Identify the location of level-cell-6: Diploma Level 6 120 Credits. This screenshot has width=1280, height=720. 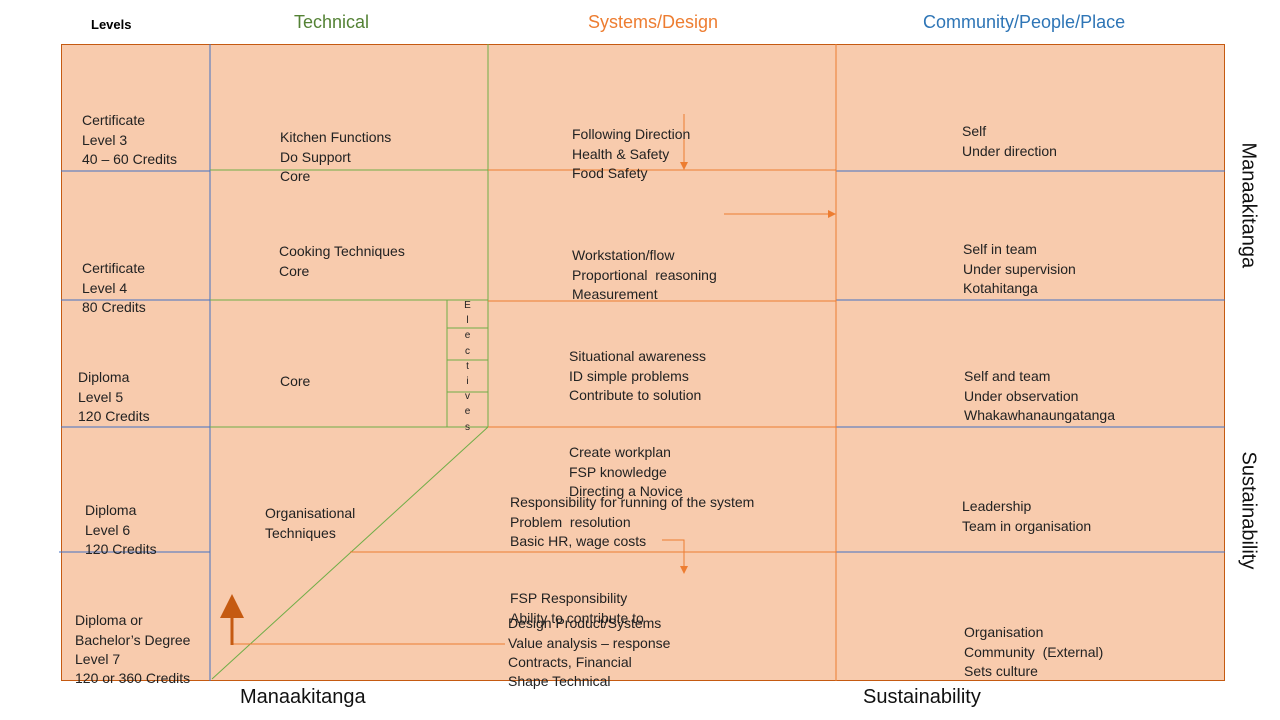
(121, 529).